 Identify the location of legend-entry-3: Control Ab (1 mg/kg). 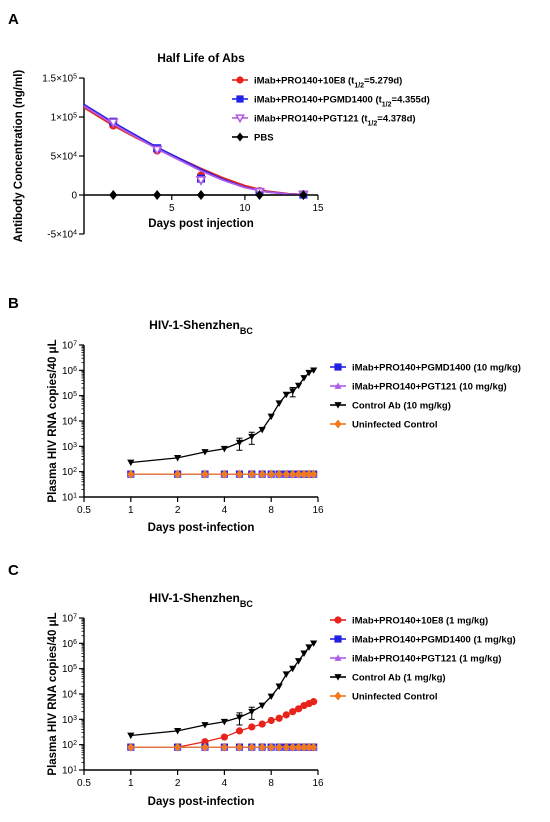
(388, 678).